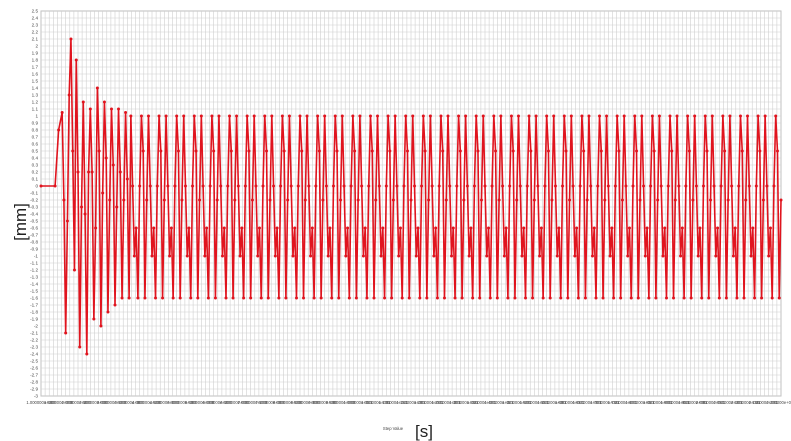 This screenshot has width=791, height=441. I want to click on y-tick-label: 0.8, so click(35, 130).